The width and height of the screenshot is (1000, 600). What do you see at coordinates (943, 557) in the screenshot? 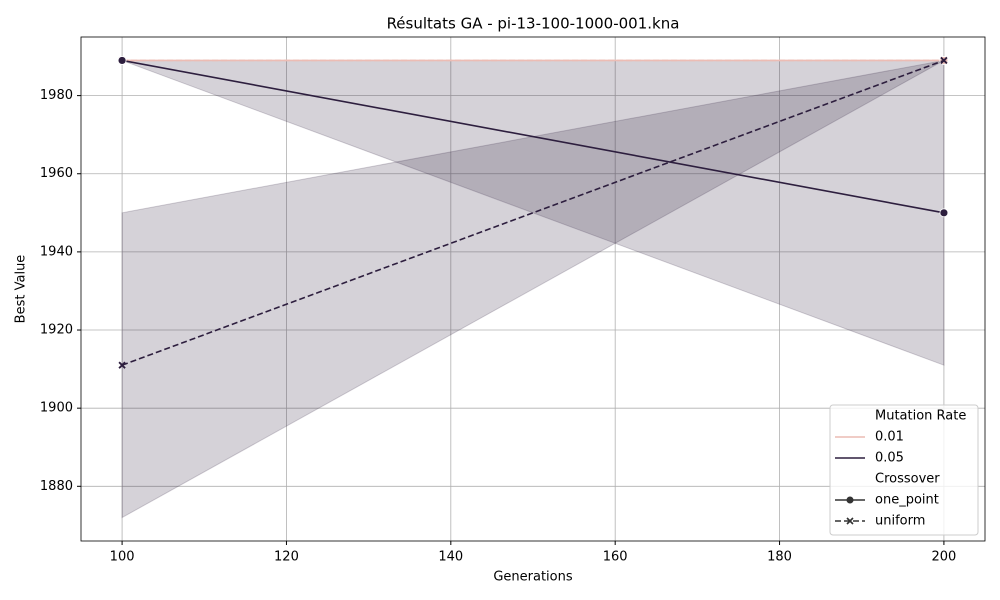
I see `x-tick-label: 200` at bounding box center [943, 557].